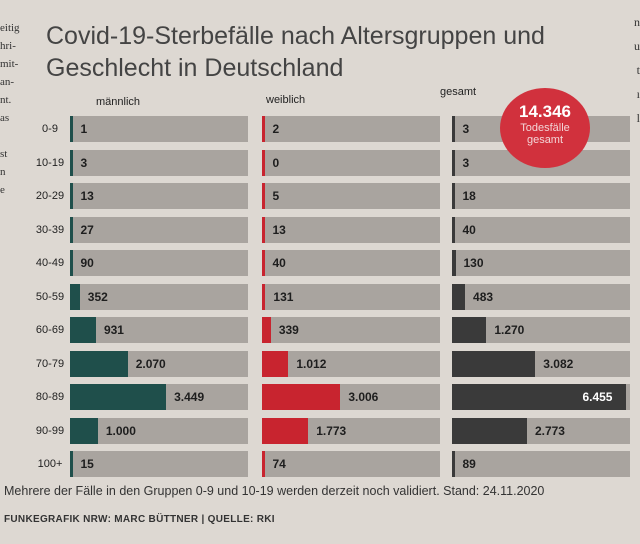 Image resolution: width=640 pixels, height=544 pixels. Describe the element at coordinates (6, 100) in the screenshot. I see `left-fragment: nt.` at that location.